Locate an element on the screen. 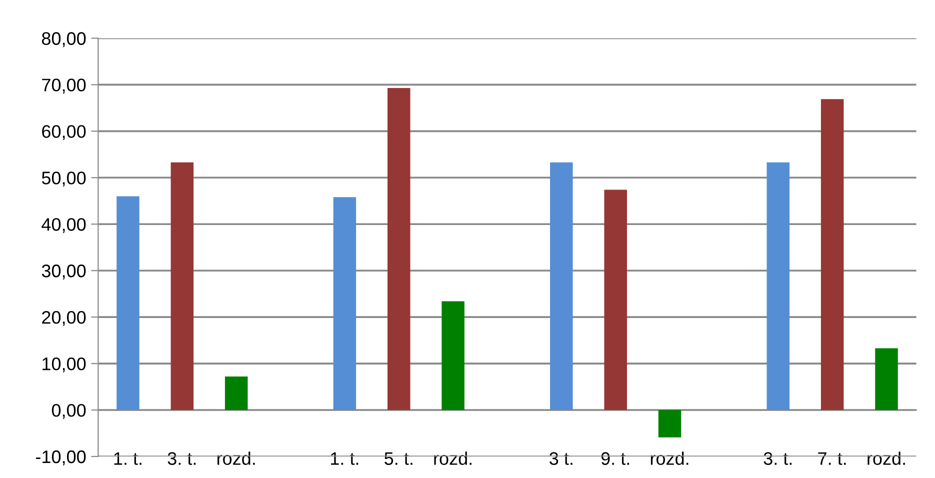 This screenshot has width=935, height=478. y-tick-label: 60,00 is located at coordinates (64, 132).